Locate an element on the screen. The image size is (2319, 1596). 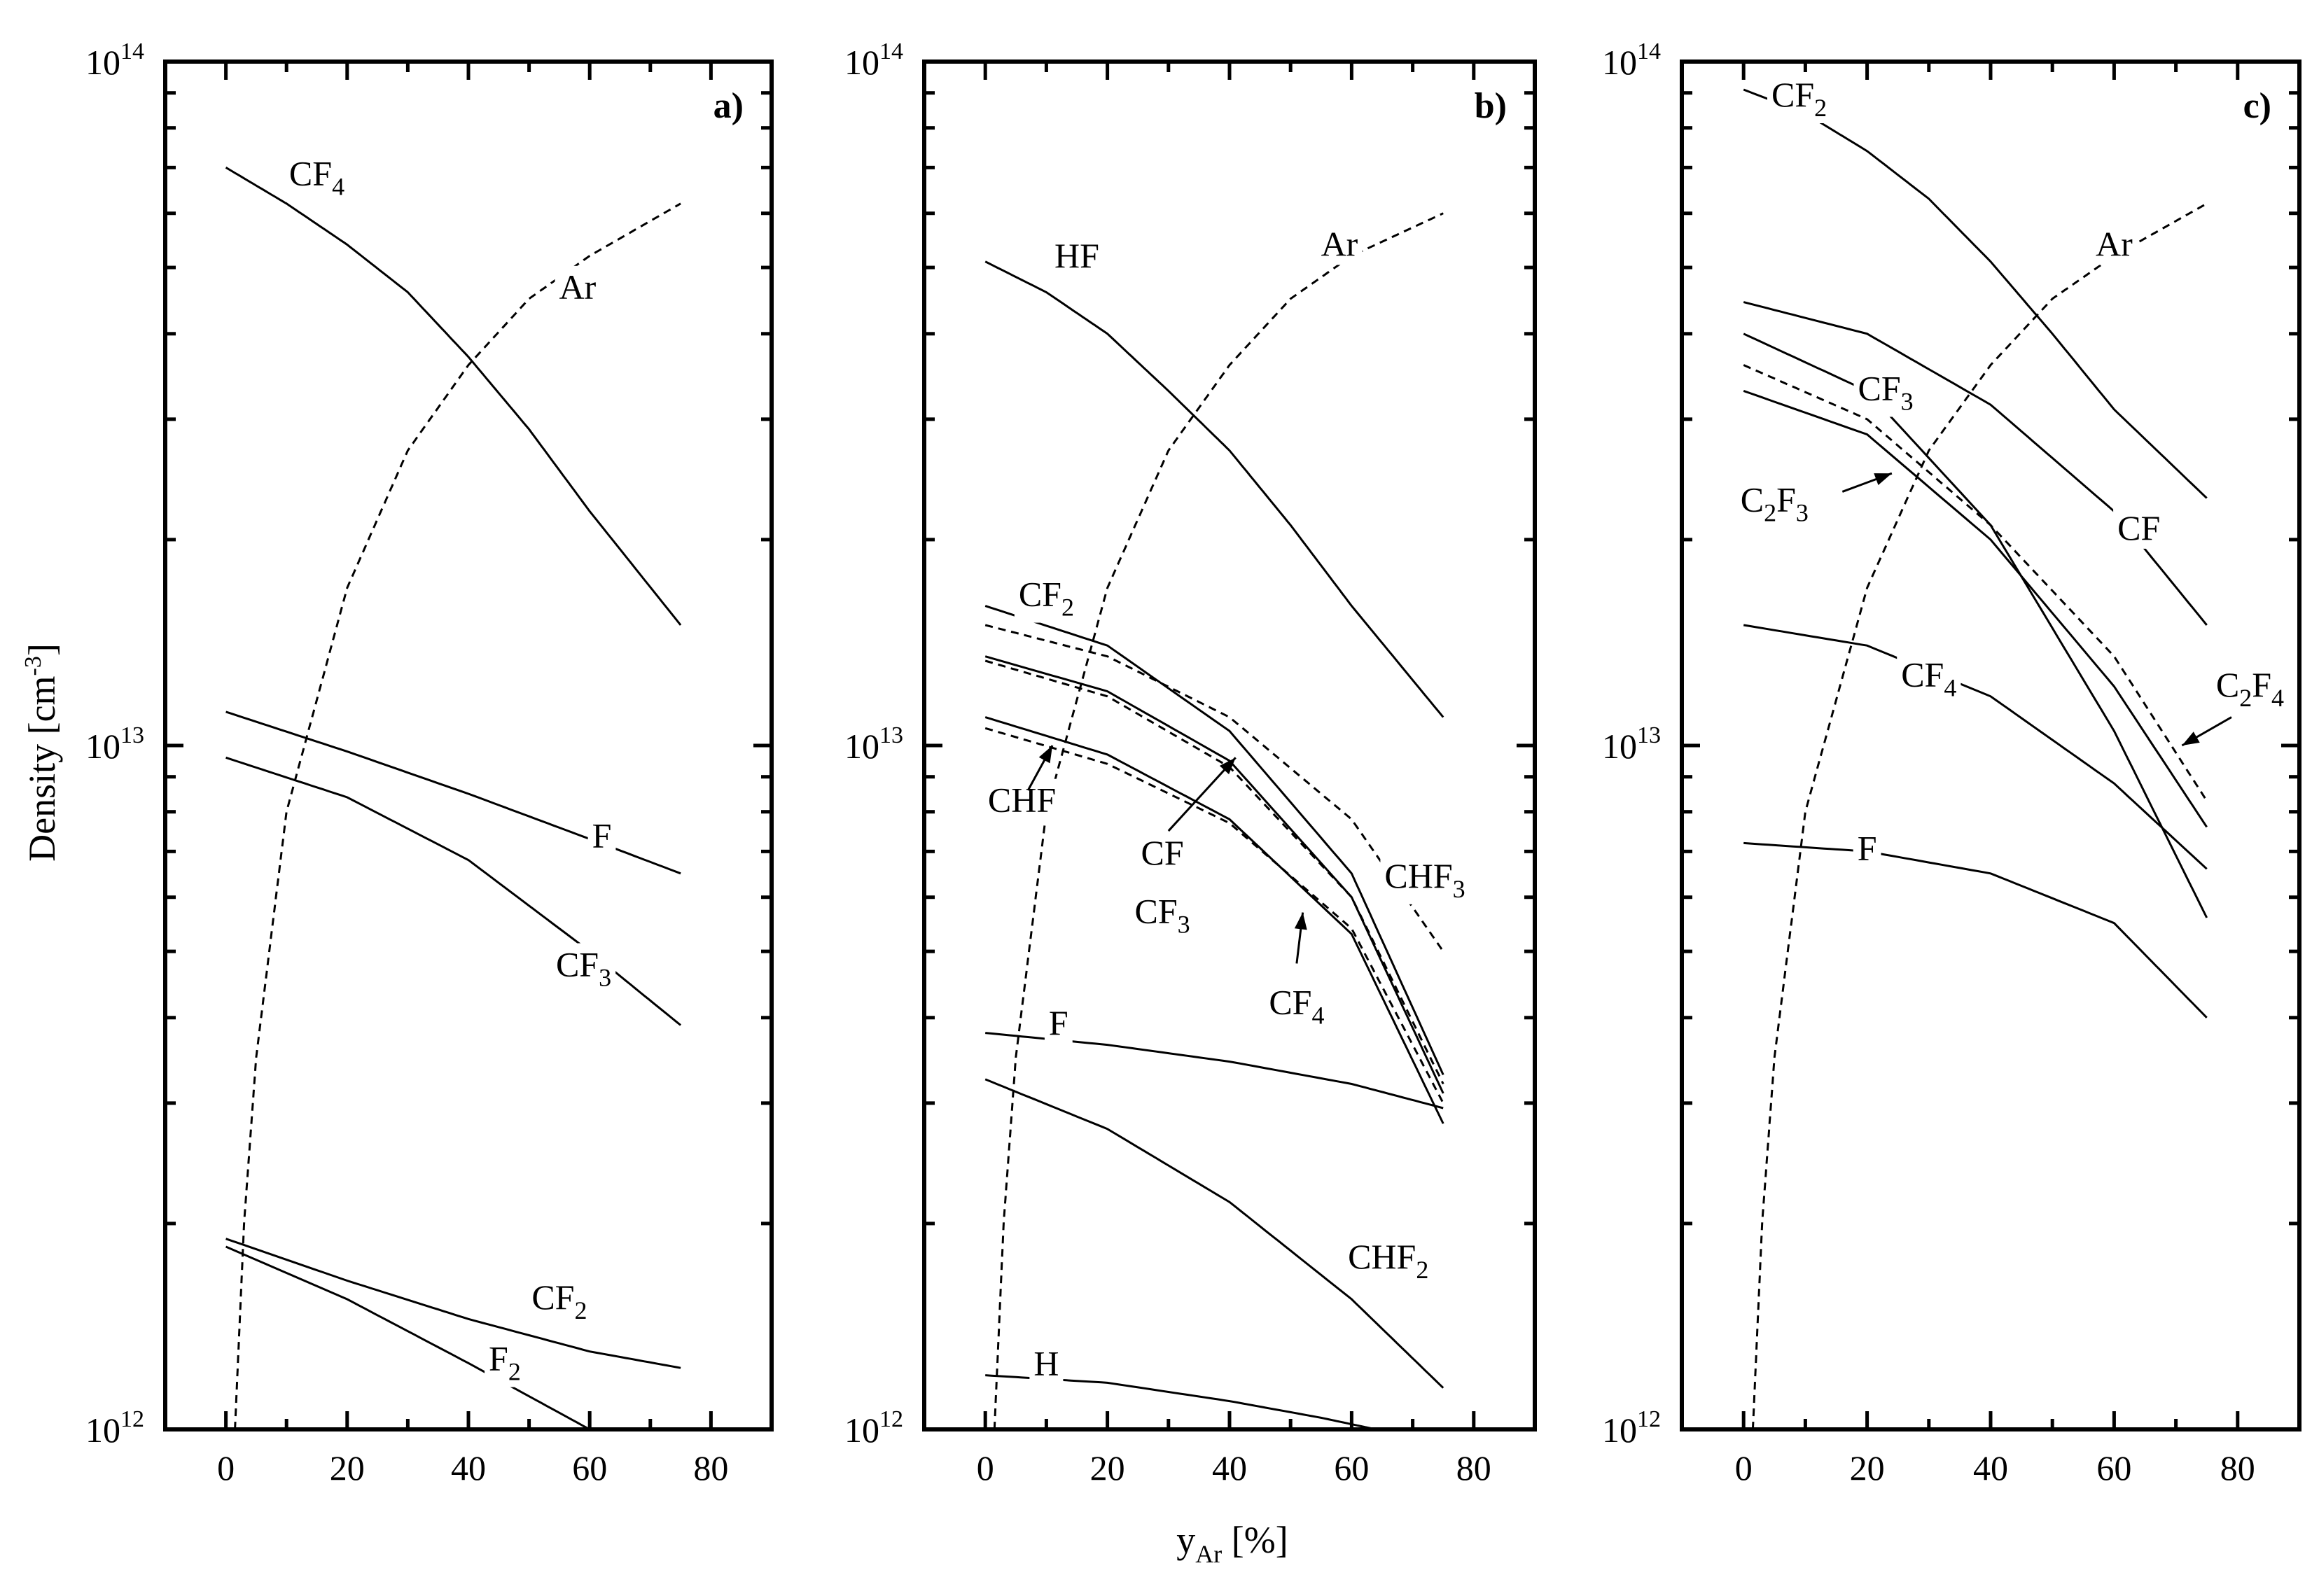
series-label: CHF2 is located at coordinates (1388, 1260).